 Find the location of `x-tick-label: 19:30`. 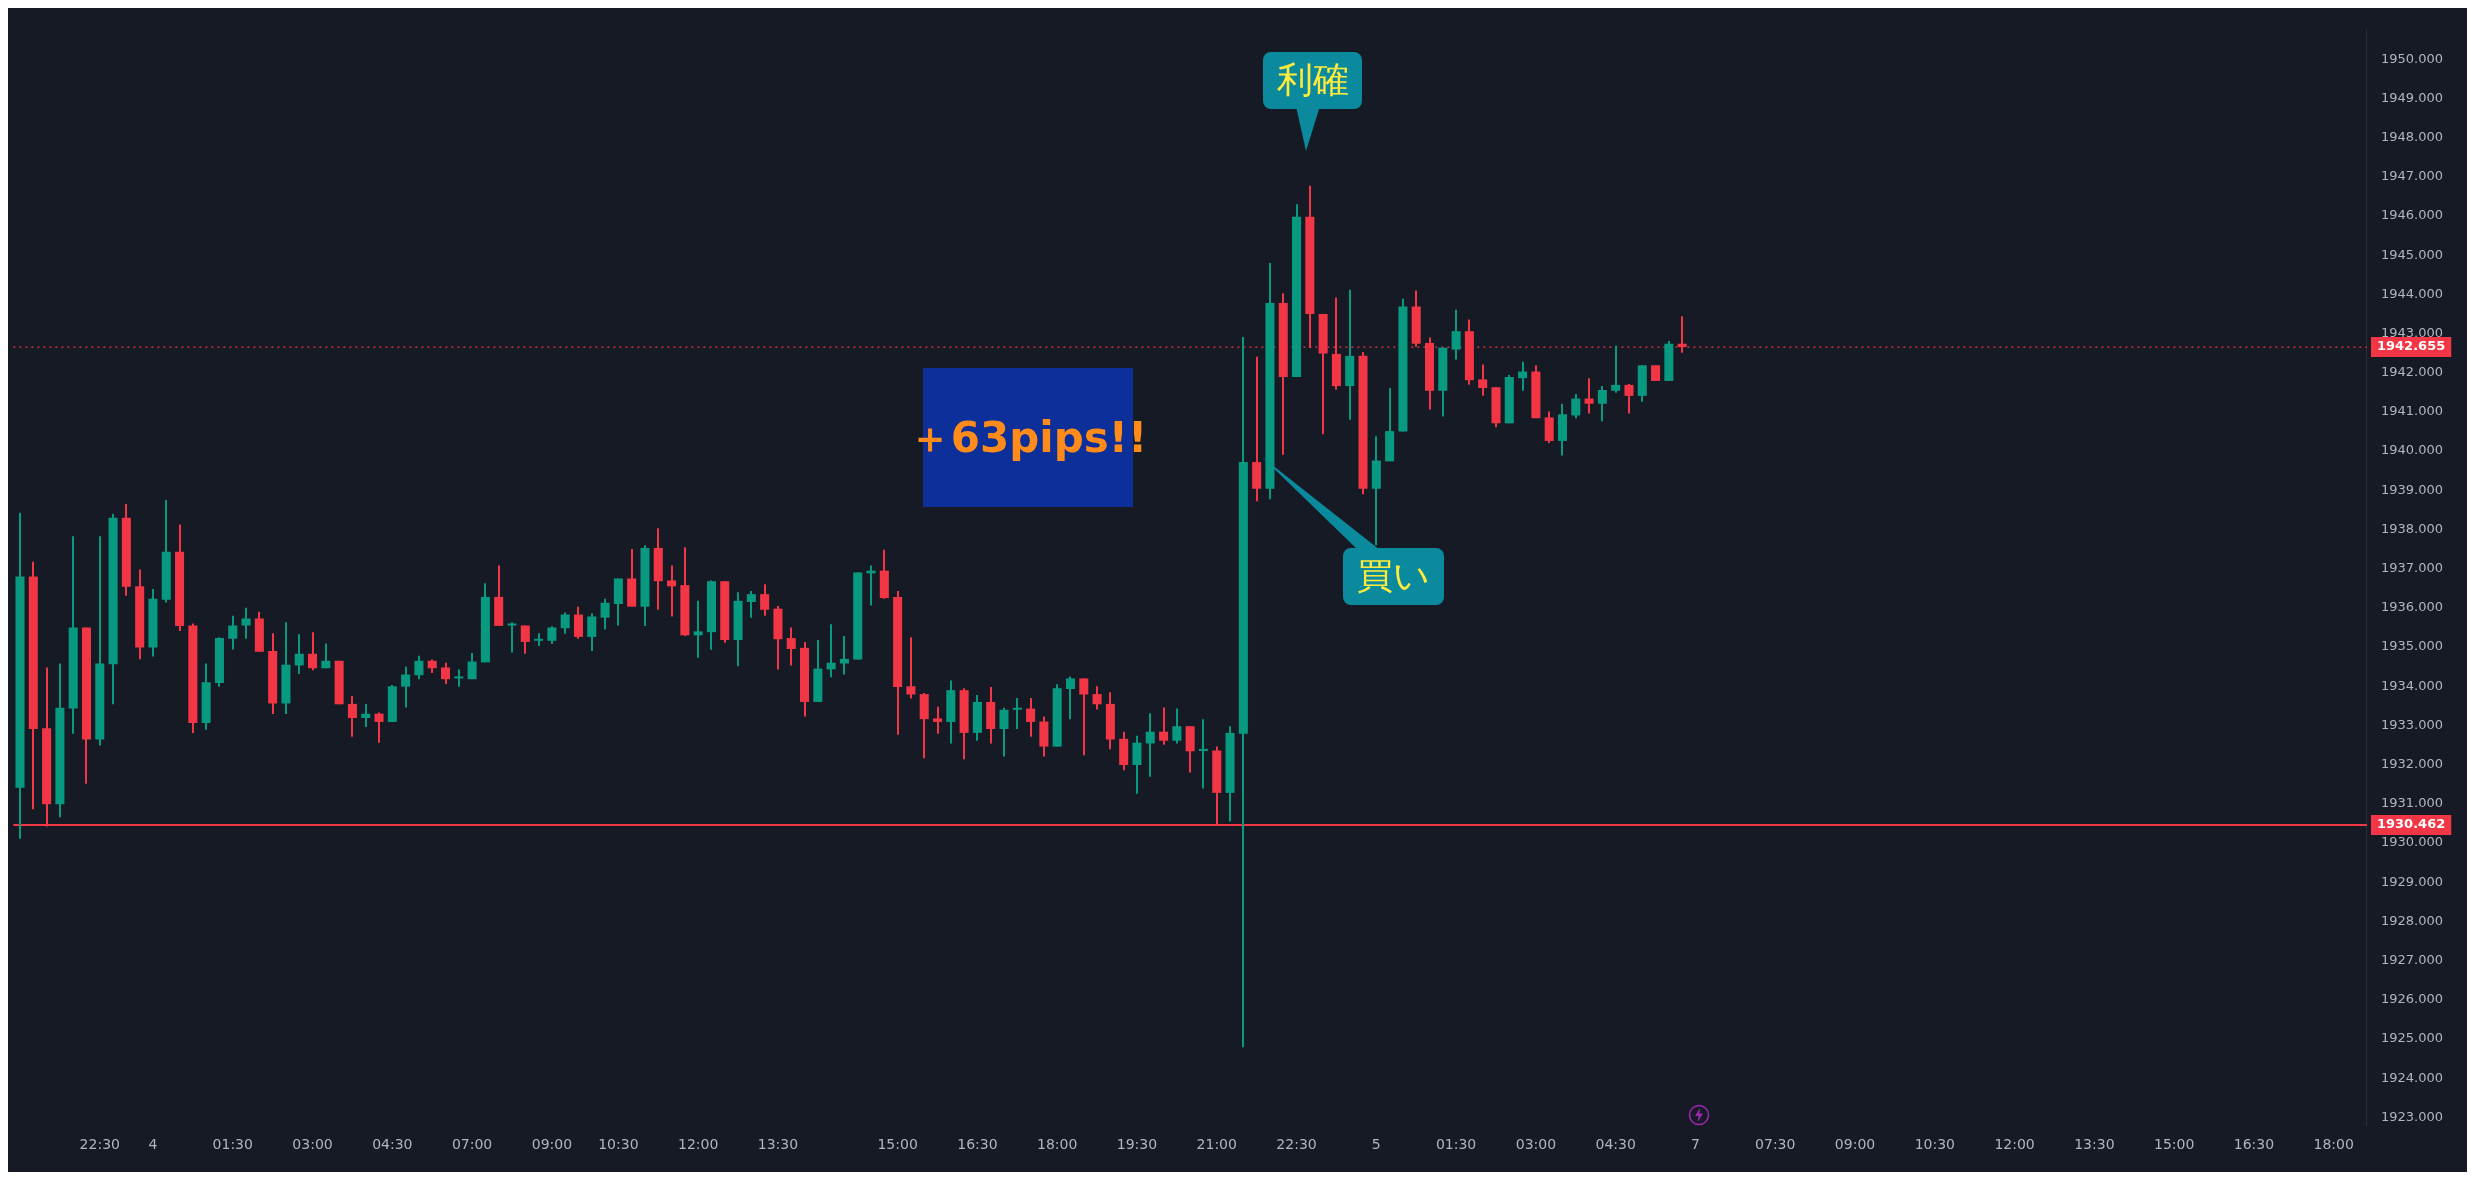

x-tick-label: 19:30 is located at coordinates (1137, 1144).